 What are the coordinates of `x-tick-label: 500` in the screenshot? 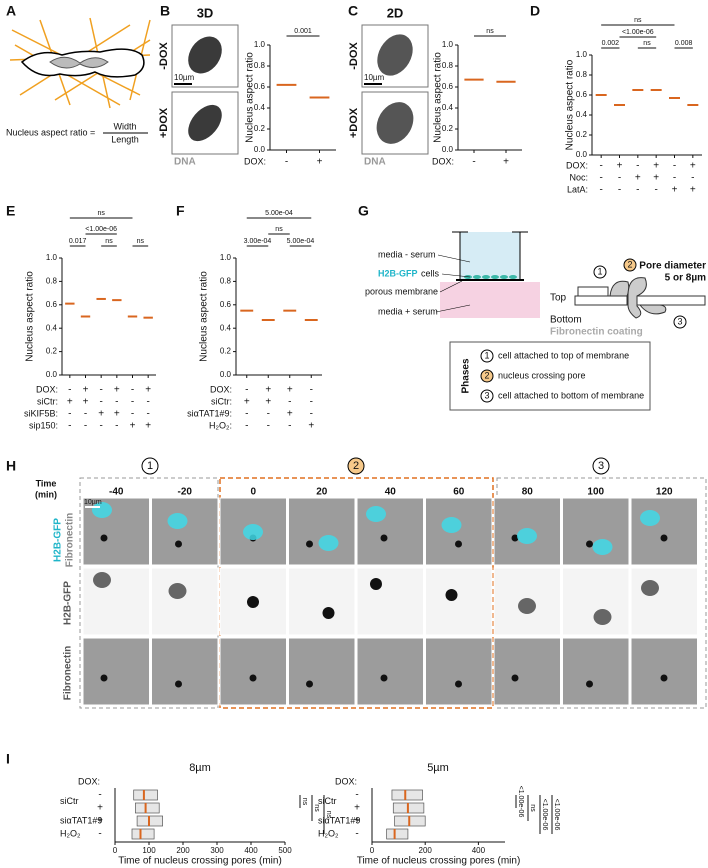 It's located at (285, 850).